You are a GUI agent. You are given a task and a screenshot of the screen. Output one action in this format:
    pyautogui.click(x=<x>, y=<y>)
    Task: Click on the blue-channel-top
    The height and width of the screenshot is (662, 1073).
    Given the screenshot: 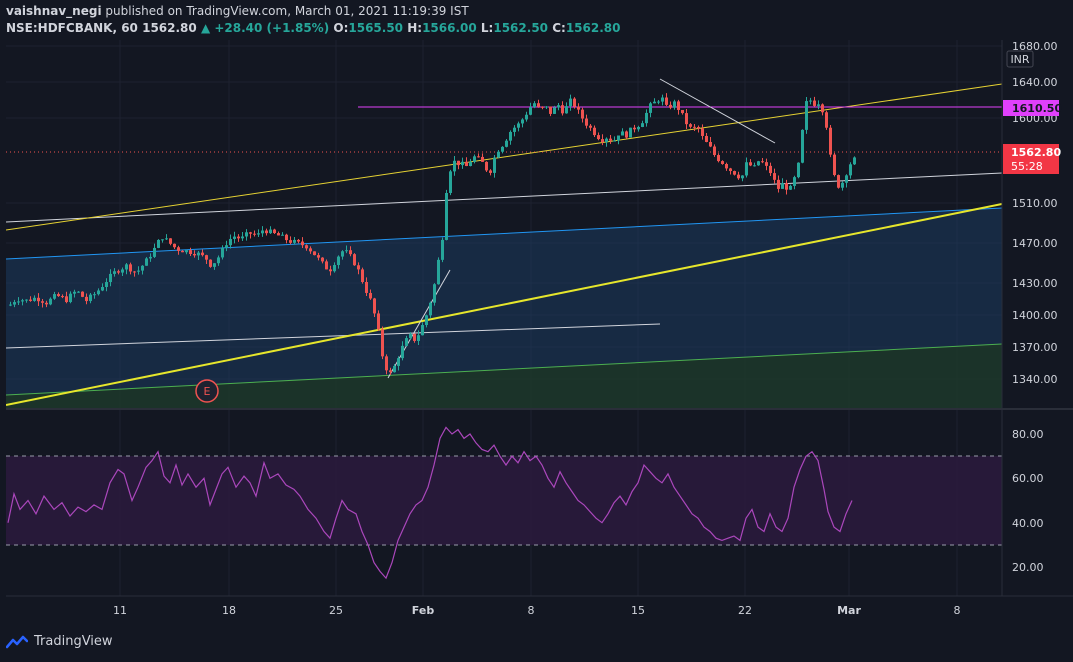 What is the action you would take?
    pyautogui.click(x=504, y=233)
    